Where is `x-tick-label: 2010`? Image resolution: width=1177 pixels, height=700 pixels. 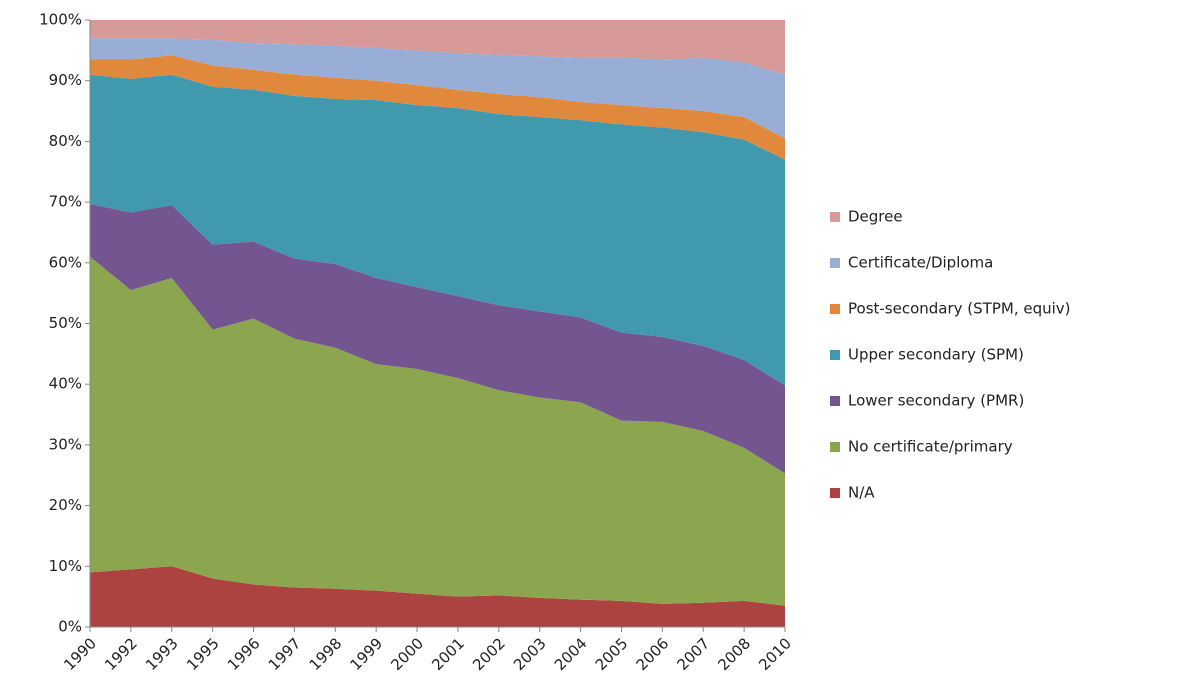 x-tick-label: 2010 is located at coordinates (775, 654).